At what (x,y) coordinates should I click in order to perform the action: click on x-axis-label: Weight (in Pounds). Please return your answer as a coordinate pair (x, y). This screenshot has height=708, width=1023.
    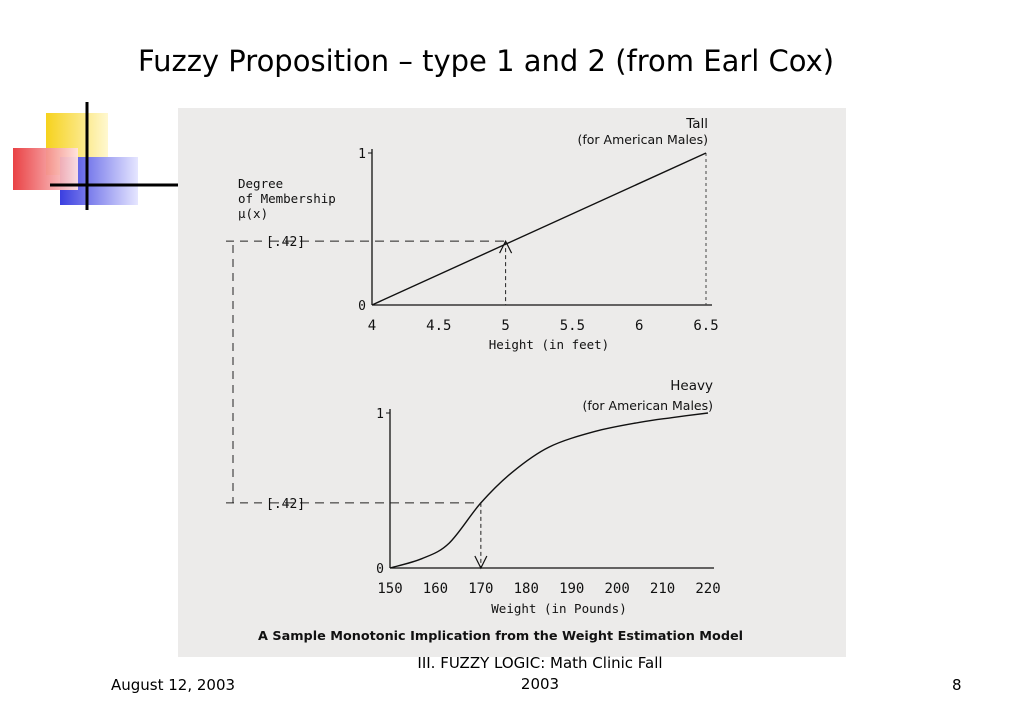
    Looking at the image, I should click on (558, 608).